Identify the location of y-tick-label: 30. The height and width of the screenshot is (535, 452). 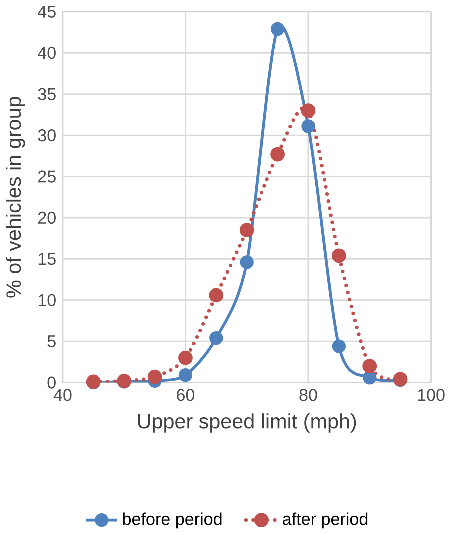
(47, 136).